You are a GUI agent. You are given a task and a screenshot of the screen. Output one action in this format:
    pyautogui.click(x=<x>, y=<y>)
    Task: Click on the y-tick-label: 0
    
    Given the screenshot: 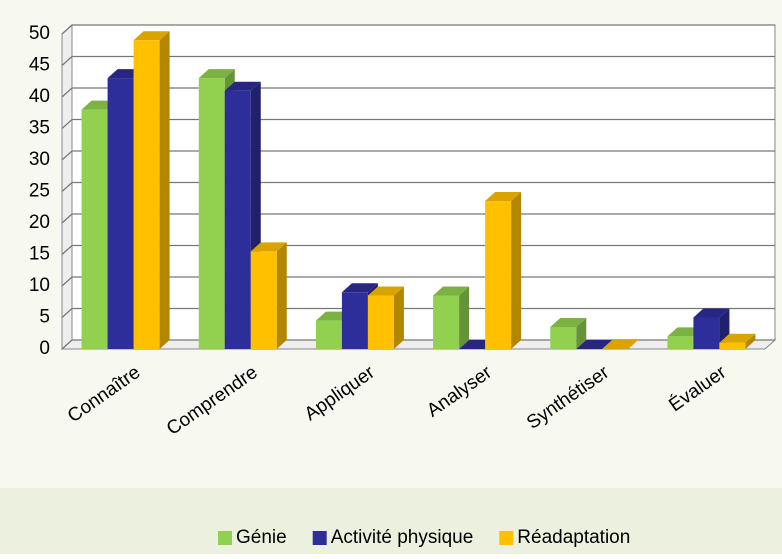 What is the action you would take?
    pyautogui.click(x=44, y=348)
    